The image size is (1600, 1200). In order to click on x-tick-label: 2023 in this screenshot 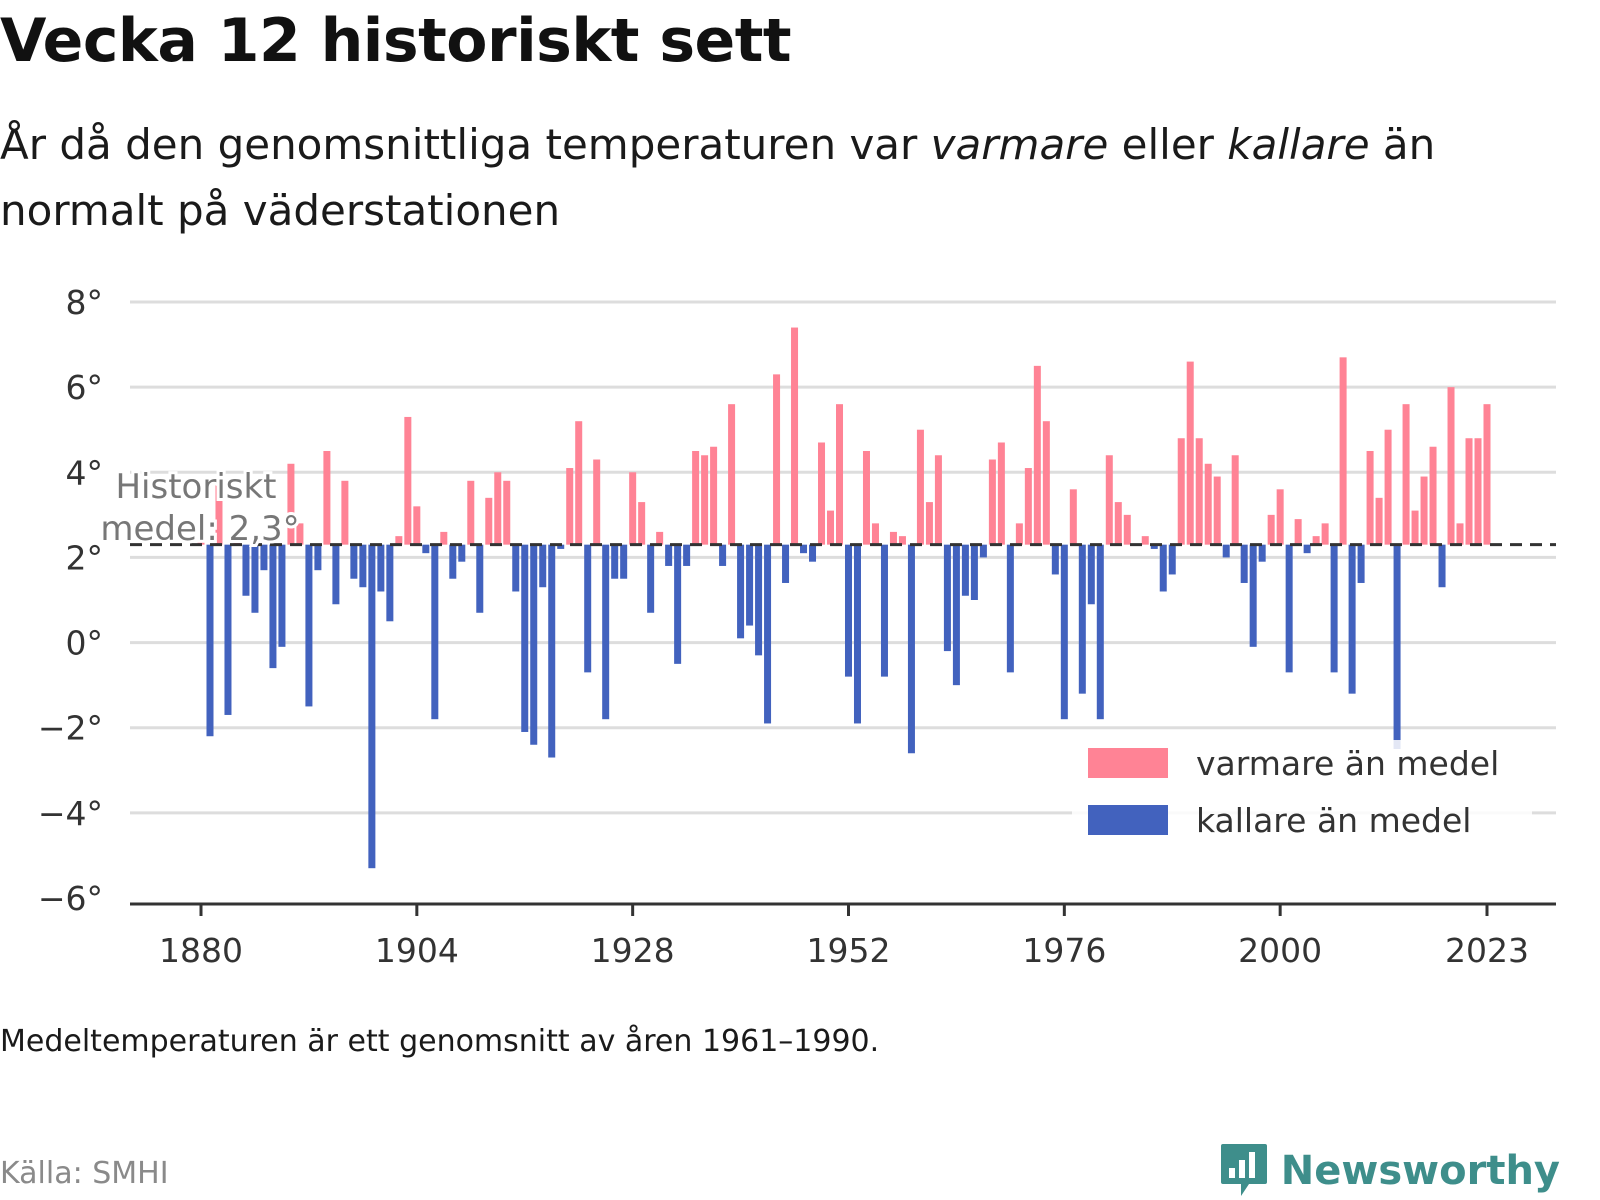, I will do `click(1487, 950)`.